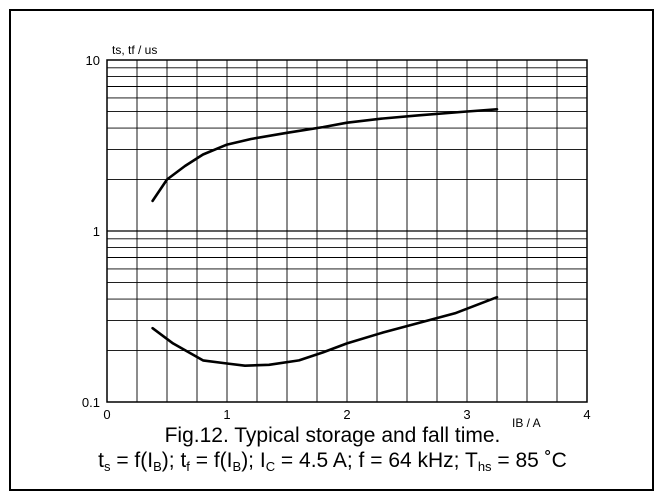  Describe the element at coordinates (91, 402) in the screenshot. I see `y-tick-label: 0.1` at that location.